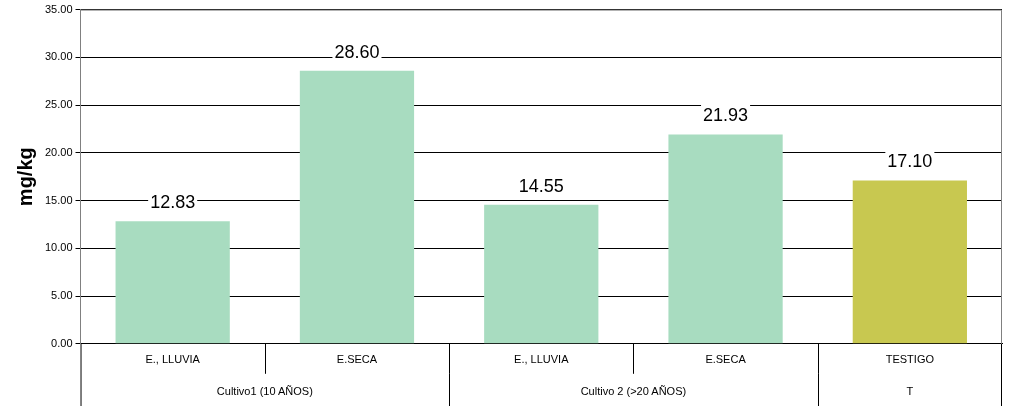 The height and width of the screenshot is (407, 1028). I want to click on y-tick-label: 5.00, so click(62, 295).